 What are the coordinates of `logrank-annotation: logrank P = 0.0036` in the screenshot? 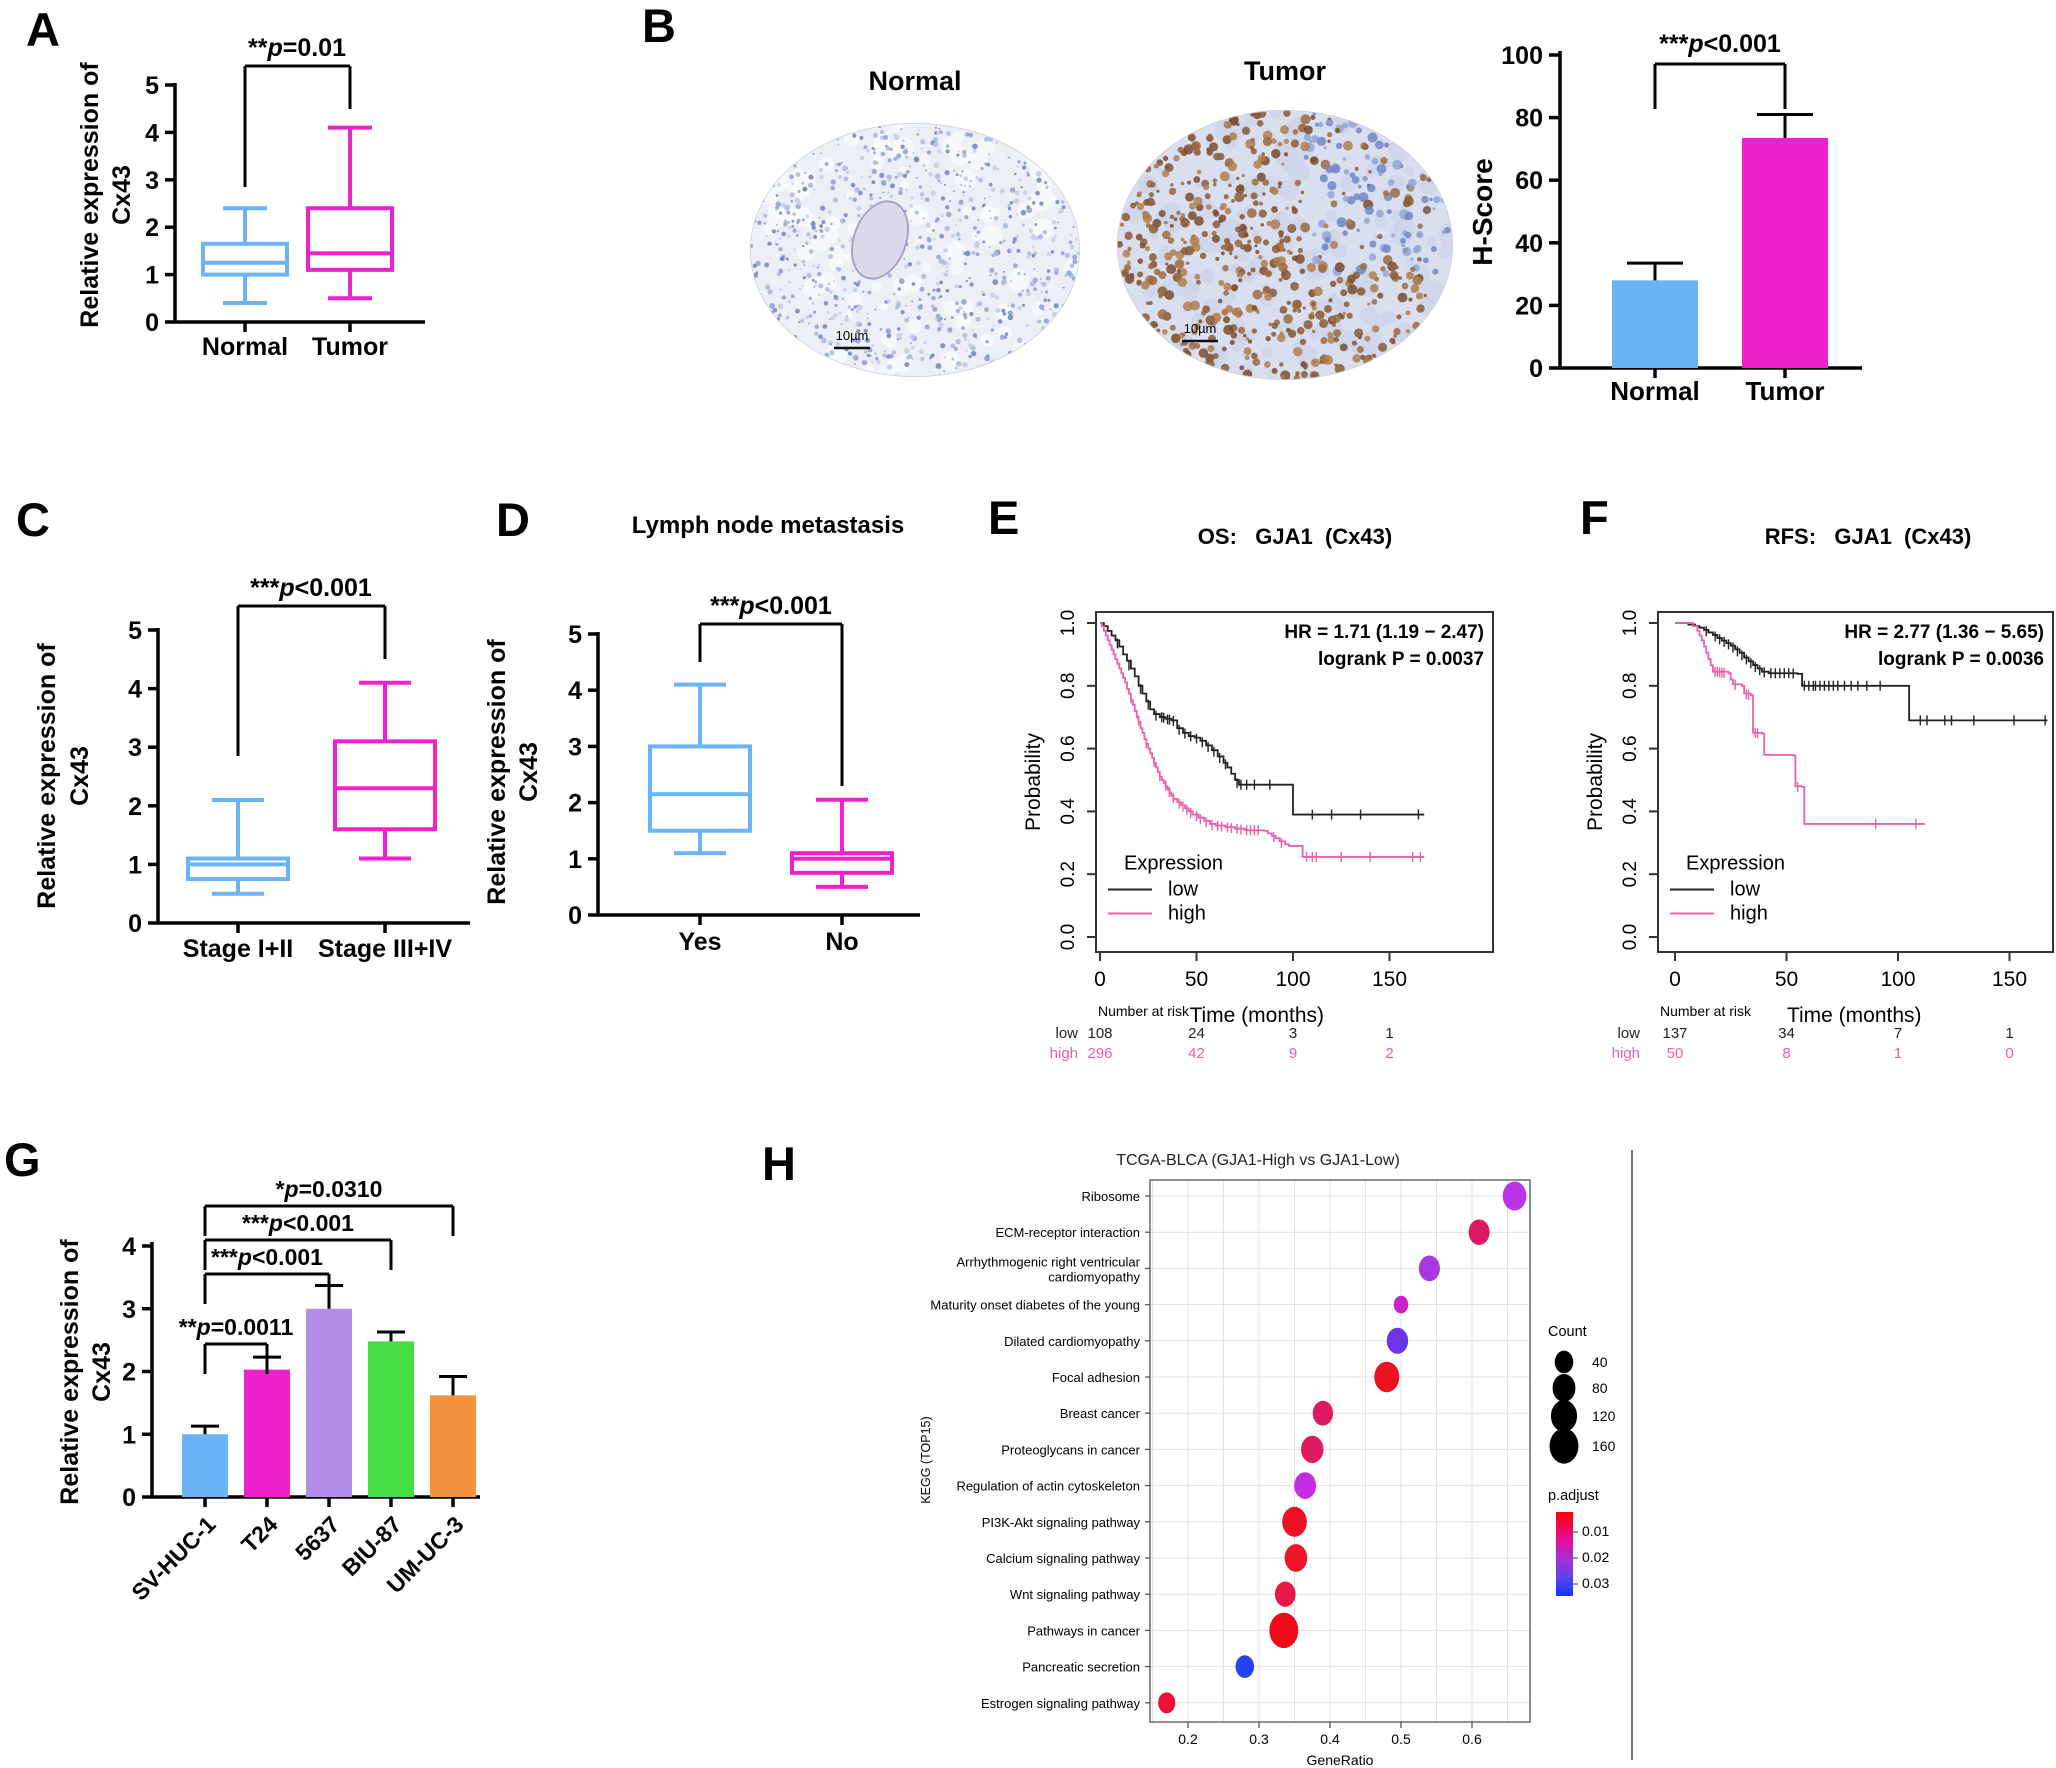 It's located at (1961, 659).